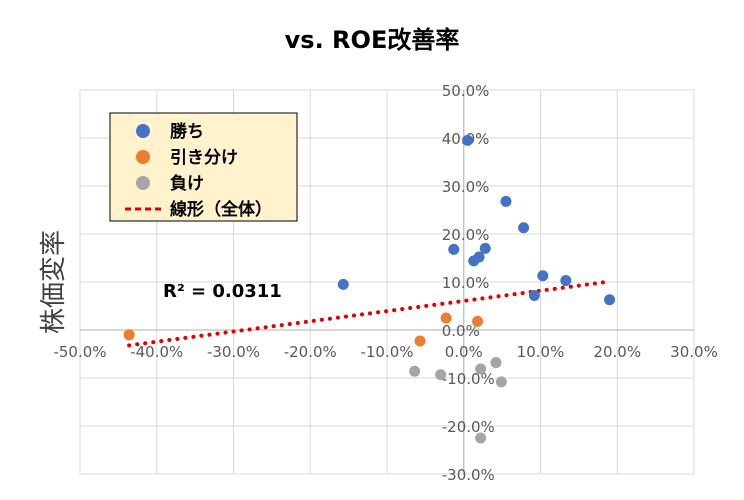  I want to click on y-tick-label-5: 0.0%, so click(461, 331).